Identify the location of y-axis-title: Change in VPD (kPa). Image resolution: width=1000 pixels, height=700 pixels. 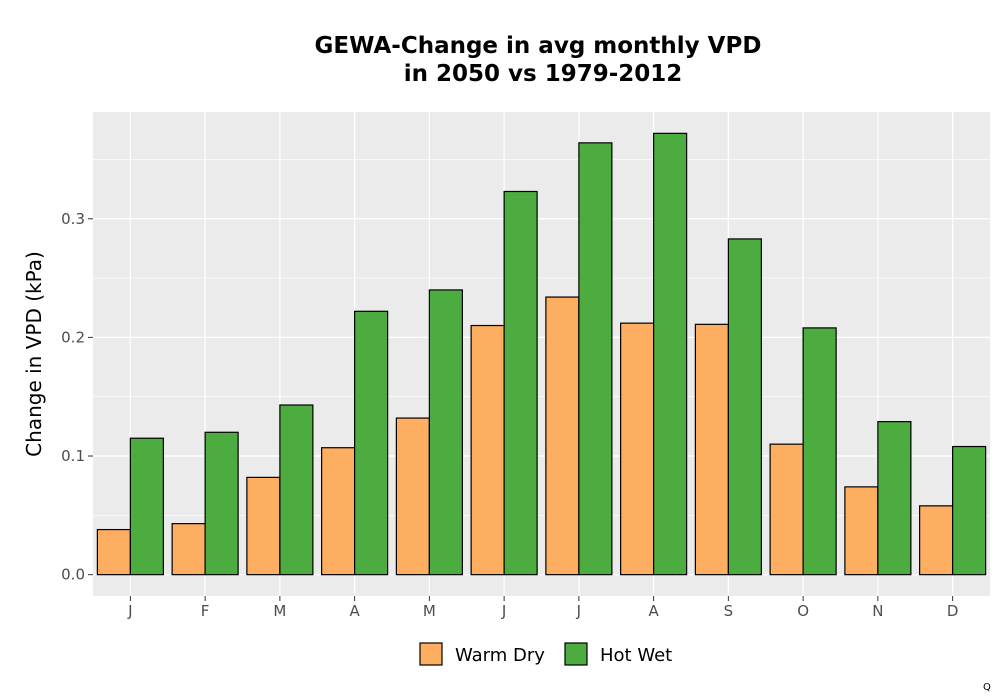
(34, 354).